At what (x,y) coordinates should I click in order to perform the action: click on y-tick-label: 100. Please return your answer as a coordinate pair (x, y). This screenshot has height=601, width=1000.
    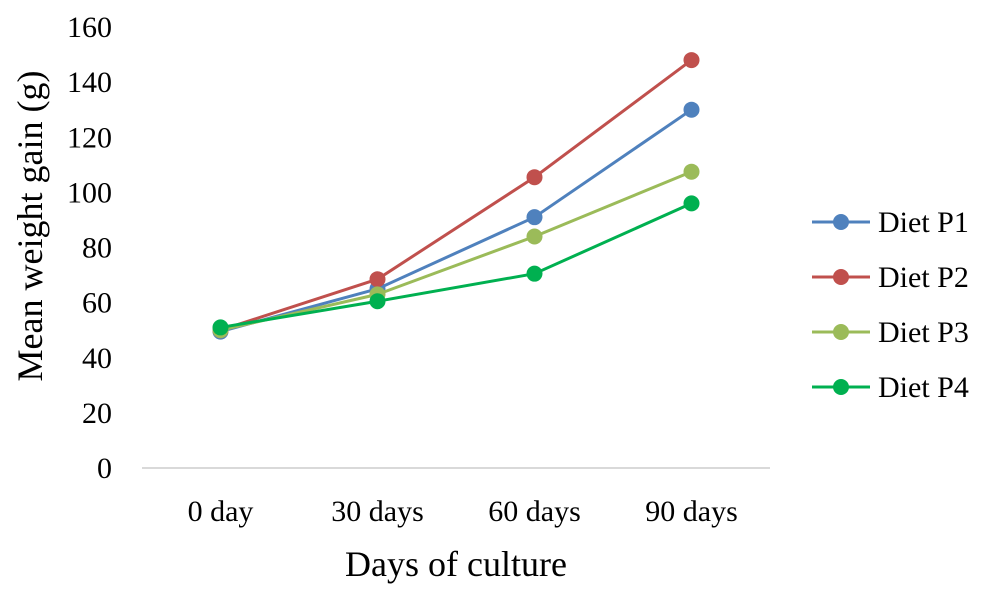
    Looking at the image, I should click on (89, 192).